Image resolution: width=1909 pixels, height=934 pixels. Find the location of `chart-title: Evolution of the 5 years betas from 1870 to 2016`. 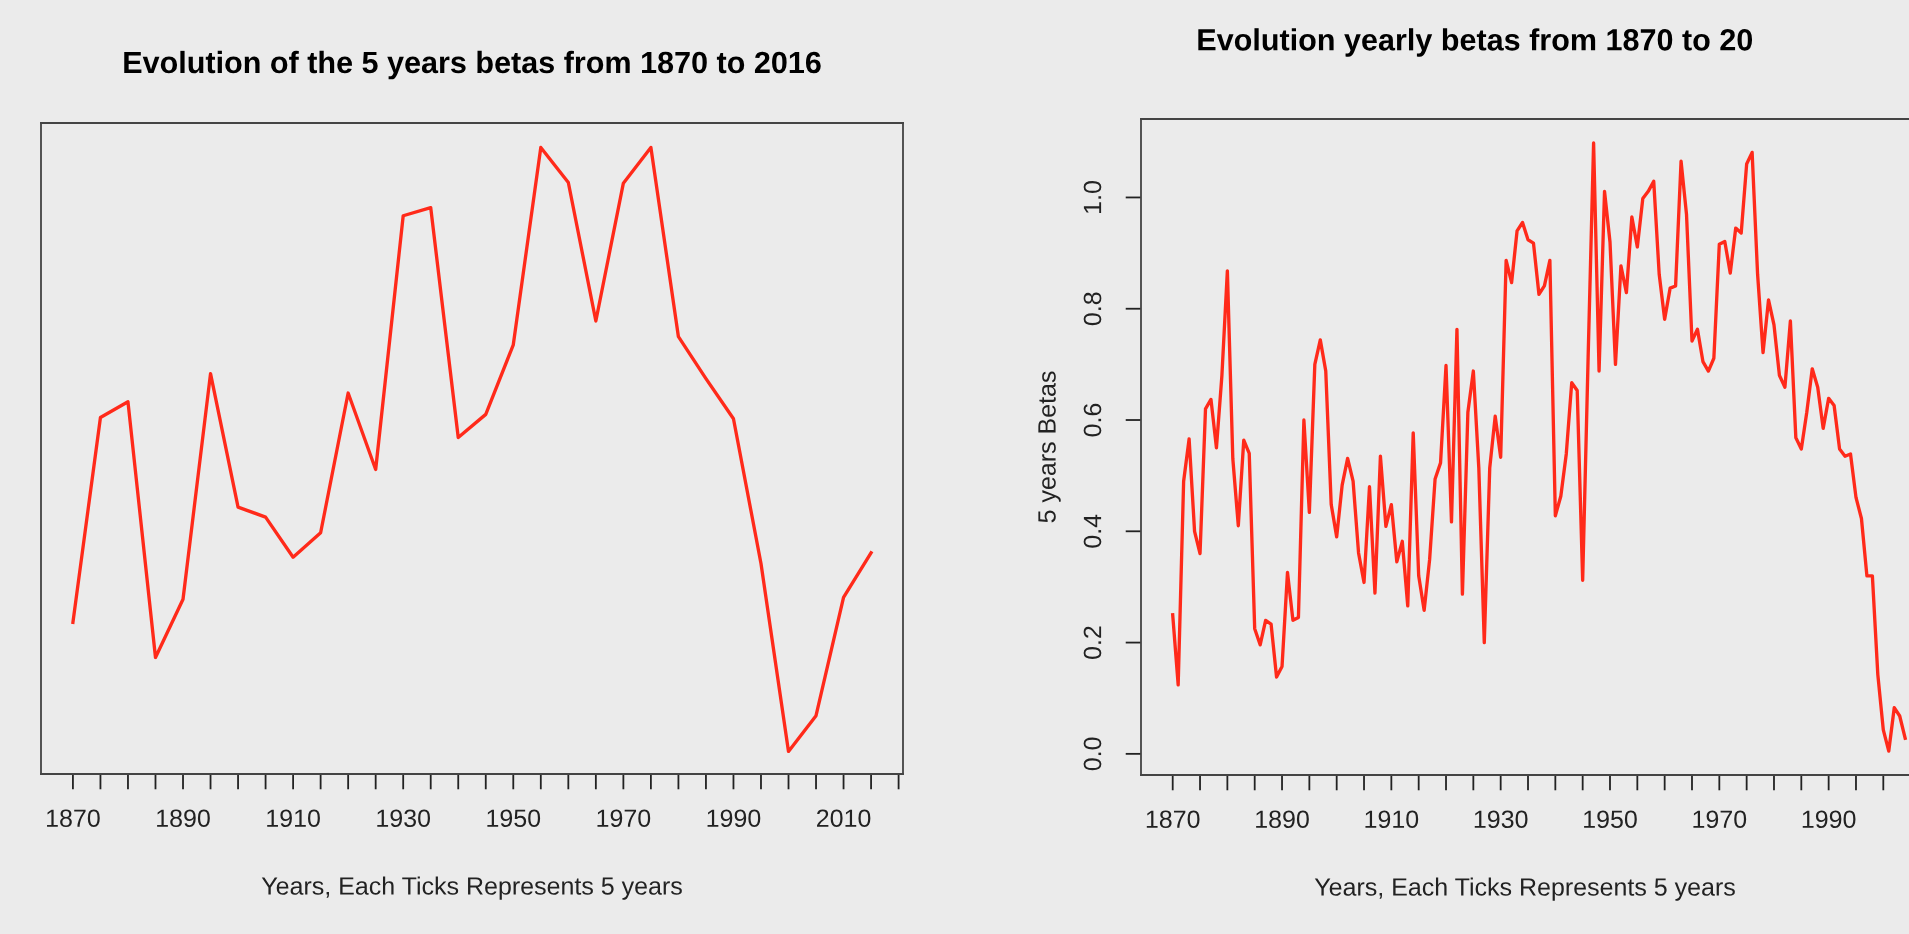

chart-title: Evolution of the 5 years betas from 1870 to 2016 is located at coordinates (472, 65).